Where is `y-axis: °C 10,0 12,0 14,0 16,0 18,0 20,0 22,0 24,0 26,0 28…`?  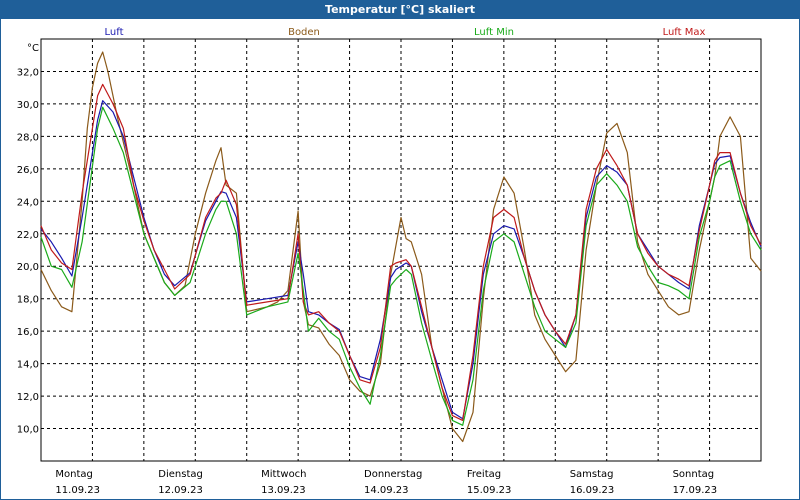 y-axis: °C 10,0 12,0 14,0 16,0 18,0 20,0 22,0 24,0 26,0 28… is located at coordinates (28, 239).